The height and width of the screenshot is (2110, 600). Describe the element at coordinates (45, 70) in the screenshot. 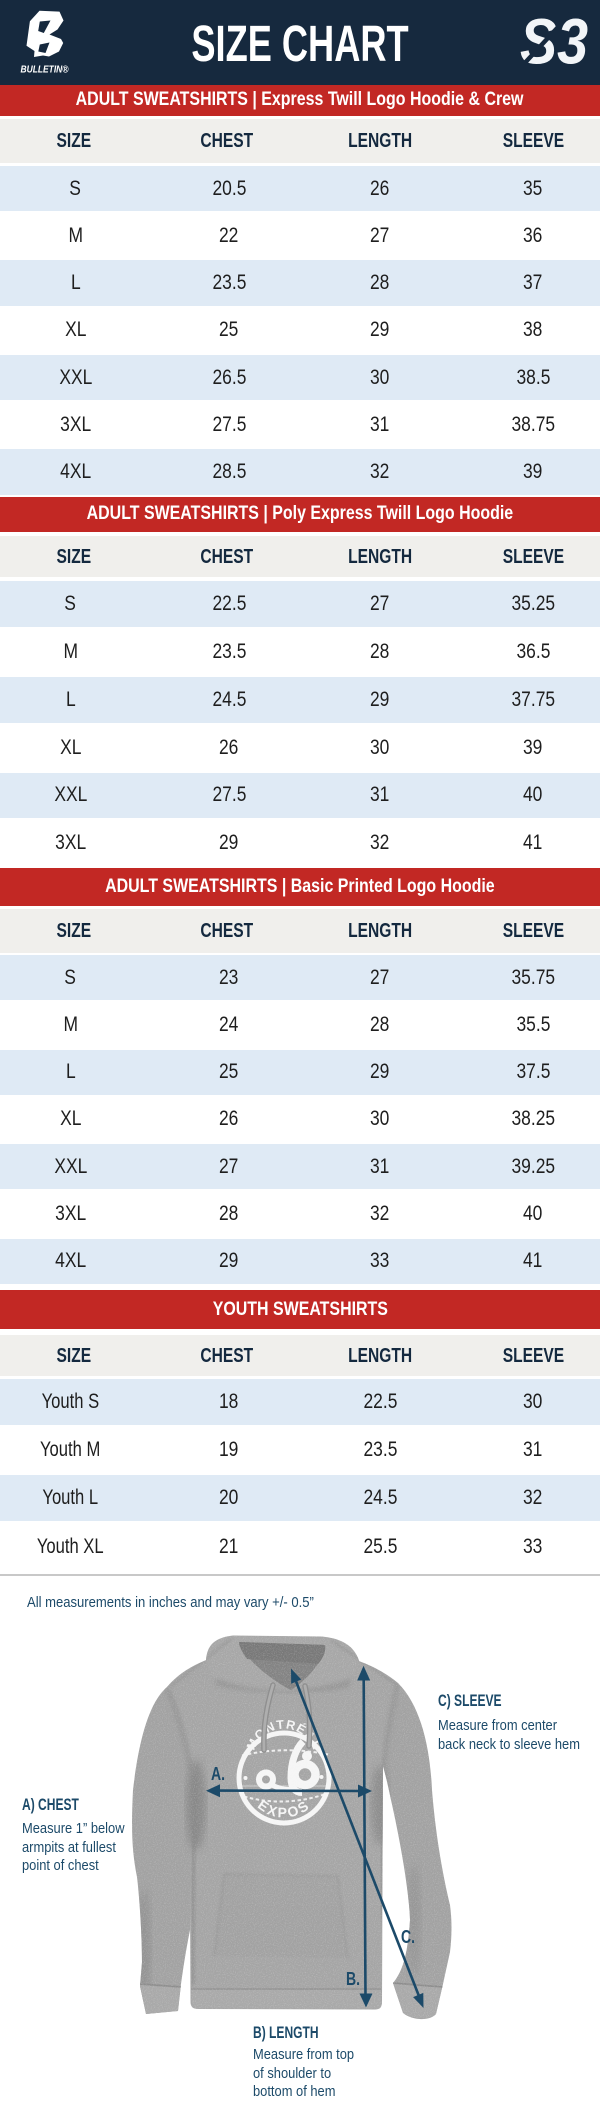

I see `svg-text: BULLETIN®` at that location.